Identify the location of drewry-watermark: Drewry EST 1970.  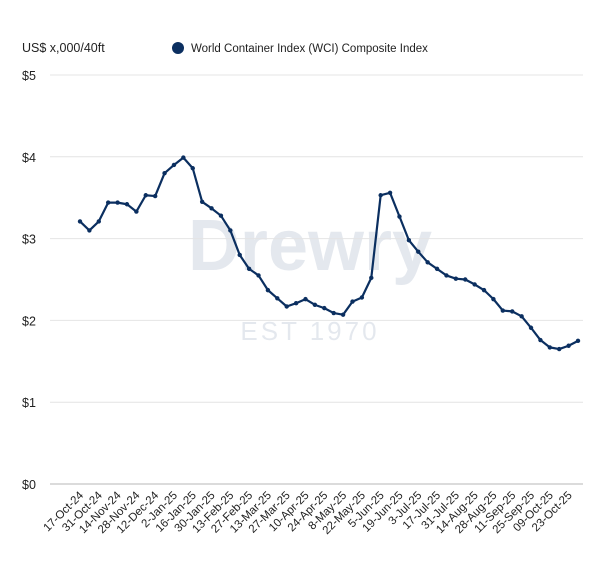
(310, 276).